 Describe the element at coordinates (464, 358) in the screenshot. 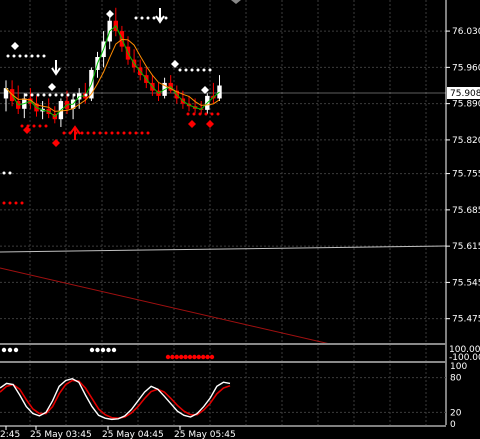

I see `cci-tick-label: -100.00` at that location.